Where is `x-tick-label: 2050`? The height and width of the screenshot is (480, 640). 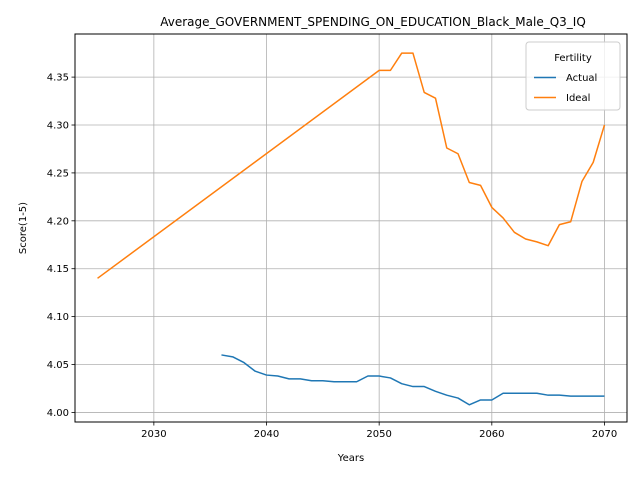 x-tick-label: 2050 is located at coordinates (378, 434).